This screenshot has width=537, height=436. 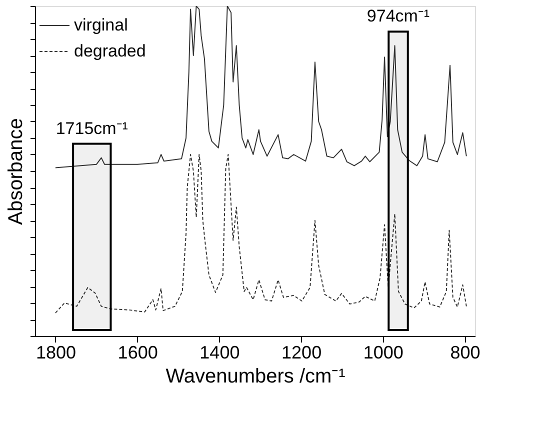 What do you see at coordinates (138, 352) in the screenshot?
I see `x-tick-label: 1600` at bounding box center [138, 352].